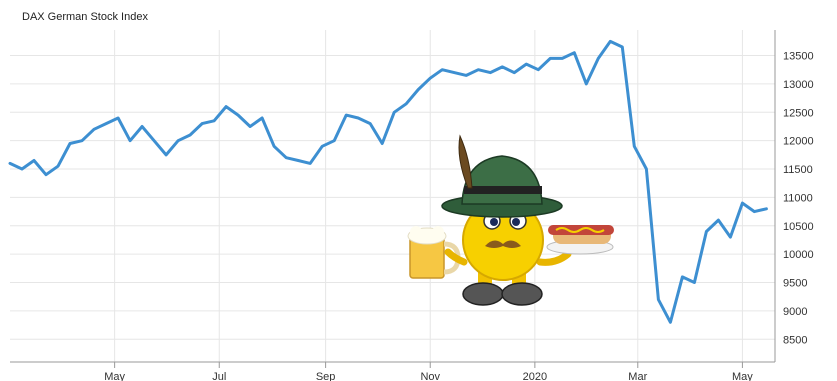 The height and width of the screenshot is (381, 837). I want to click on x-tick-label: Nov, so click(430, 376).